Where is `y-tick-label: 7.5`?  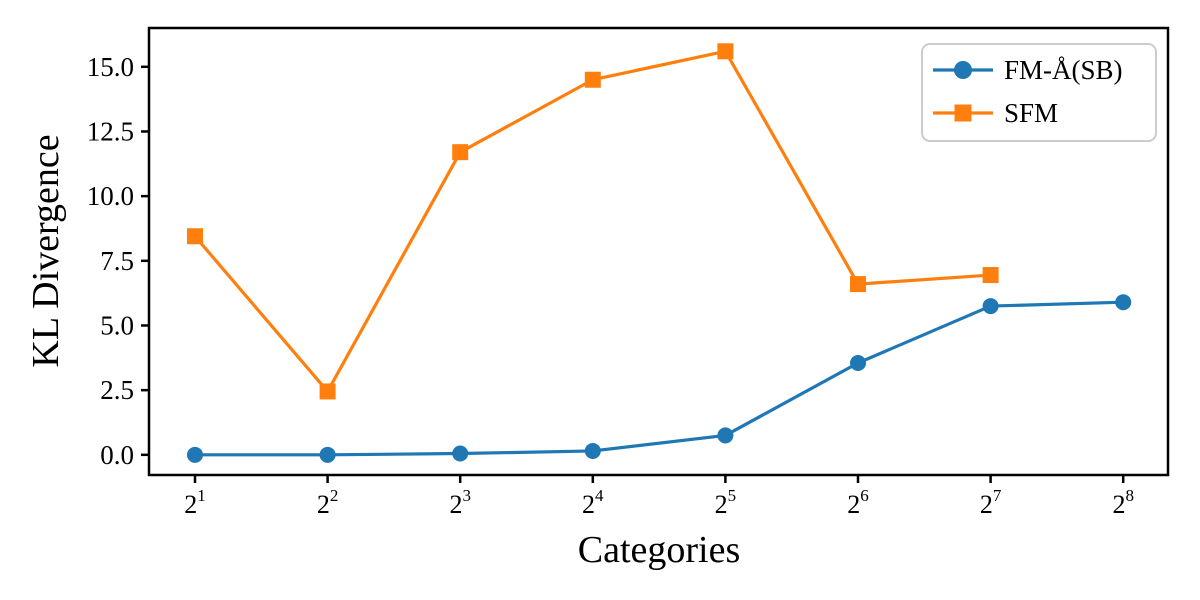 y-tick-label: 7.5 is located at coordinates (117, 261).